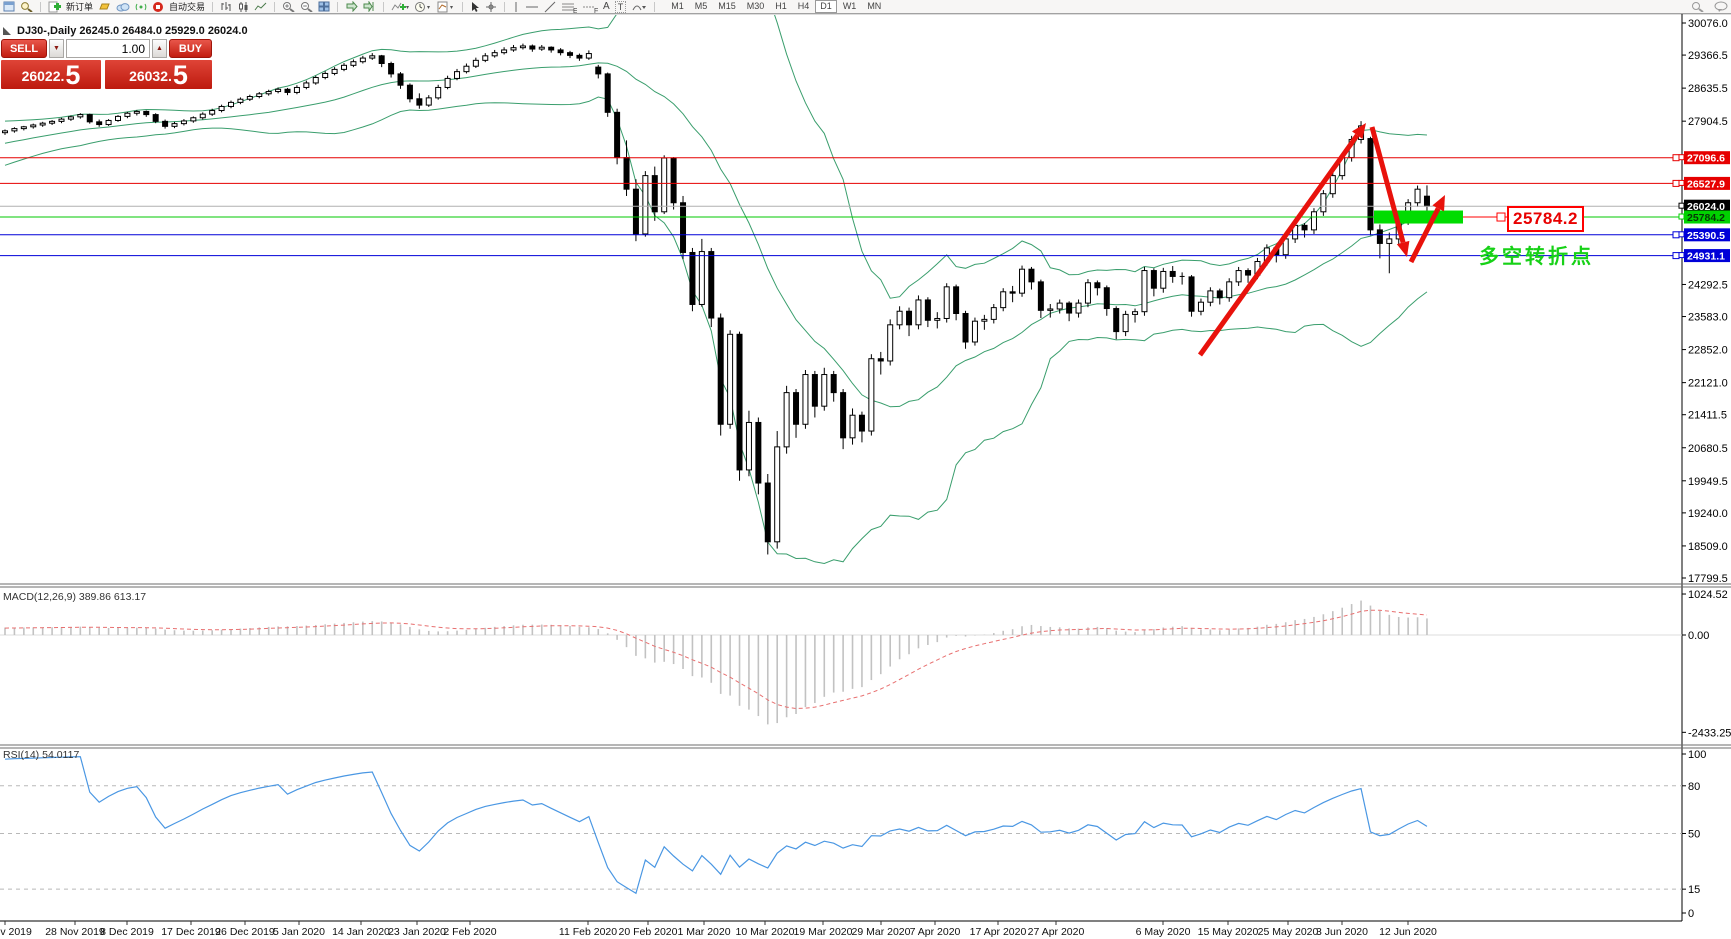  I want to click on cloud-icon, so click(123, 7).